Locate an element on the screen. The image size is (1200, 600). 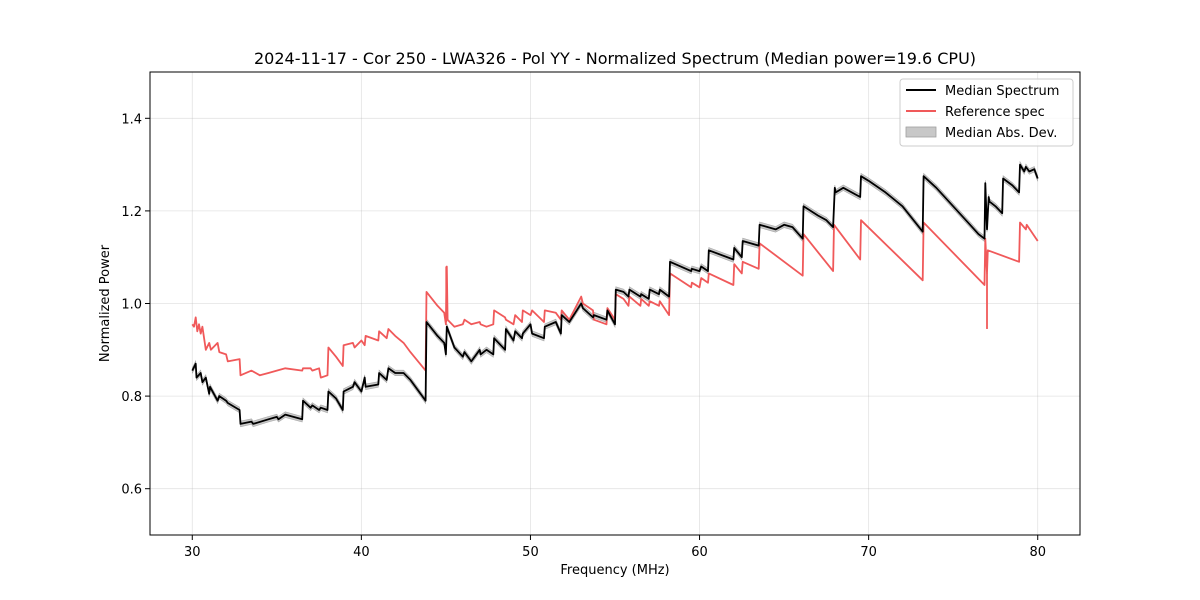
y-tick-label: 0.8 is located at coordinates (131, 397).